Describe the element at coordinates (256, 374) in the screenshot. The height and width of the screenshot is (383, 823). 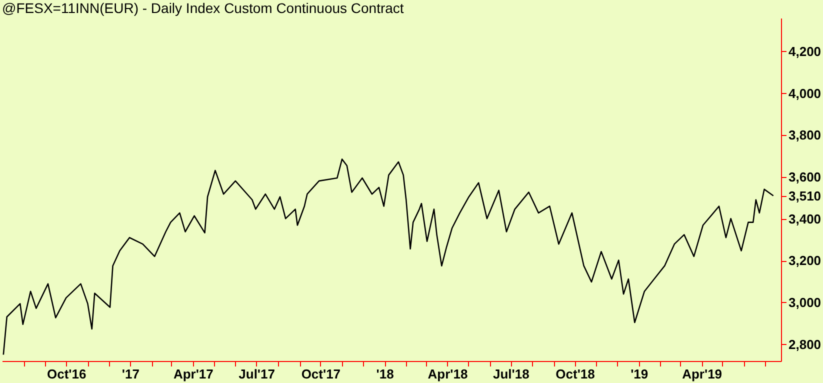
I see `x-tick-label: Jul'17` at that location.